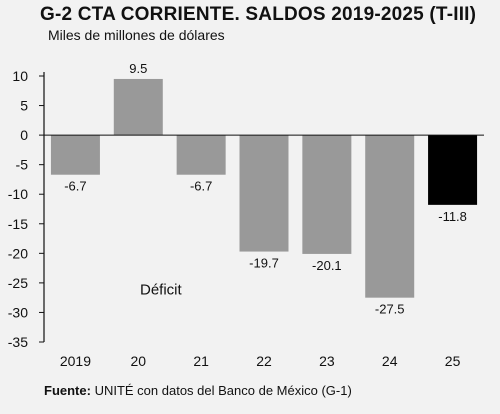  Describe the element at coordinates (67, 390) in the screenshot. I see `source-label: Fuente:` at that location.